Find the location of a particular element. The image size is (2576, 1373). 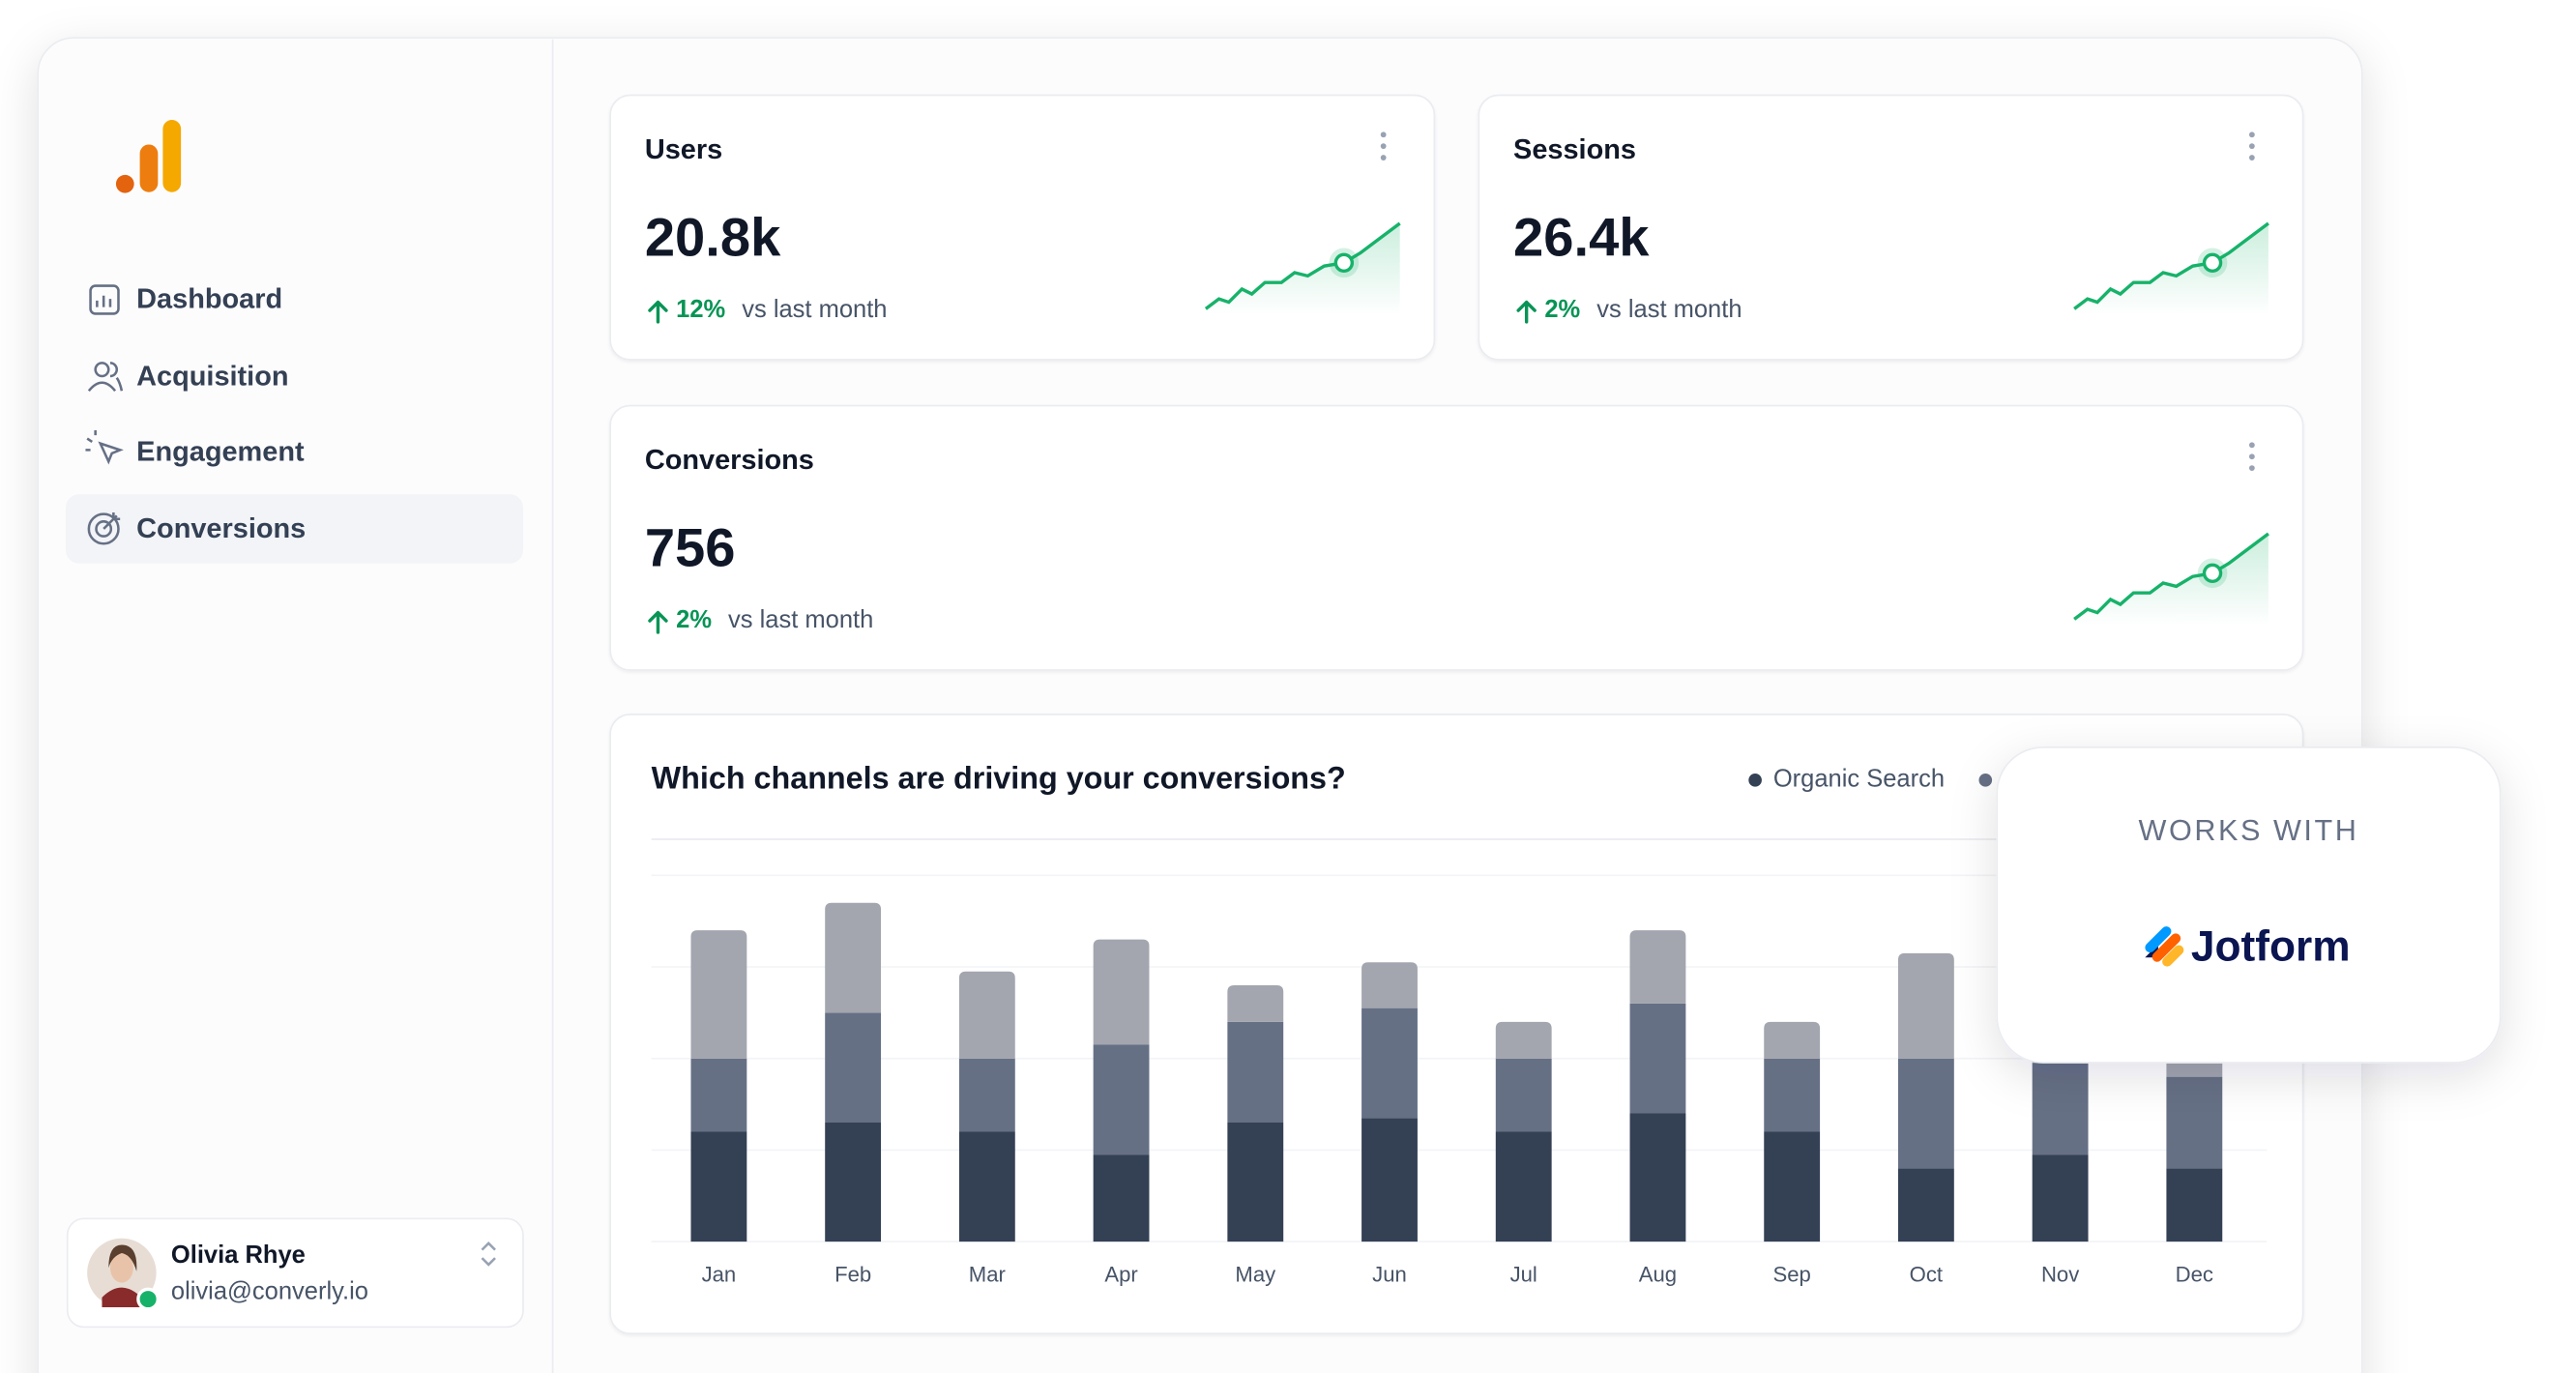

nav-item: Acquisition is located at coordinates (212, 377).